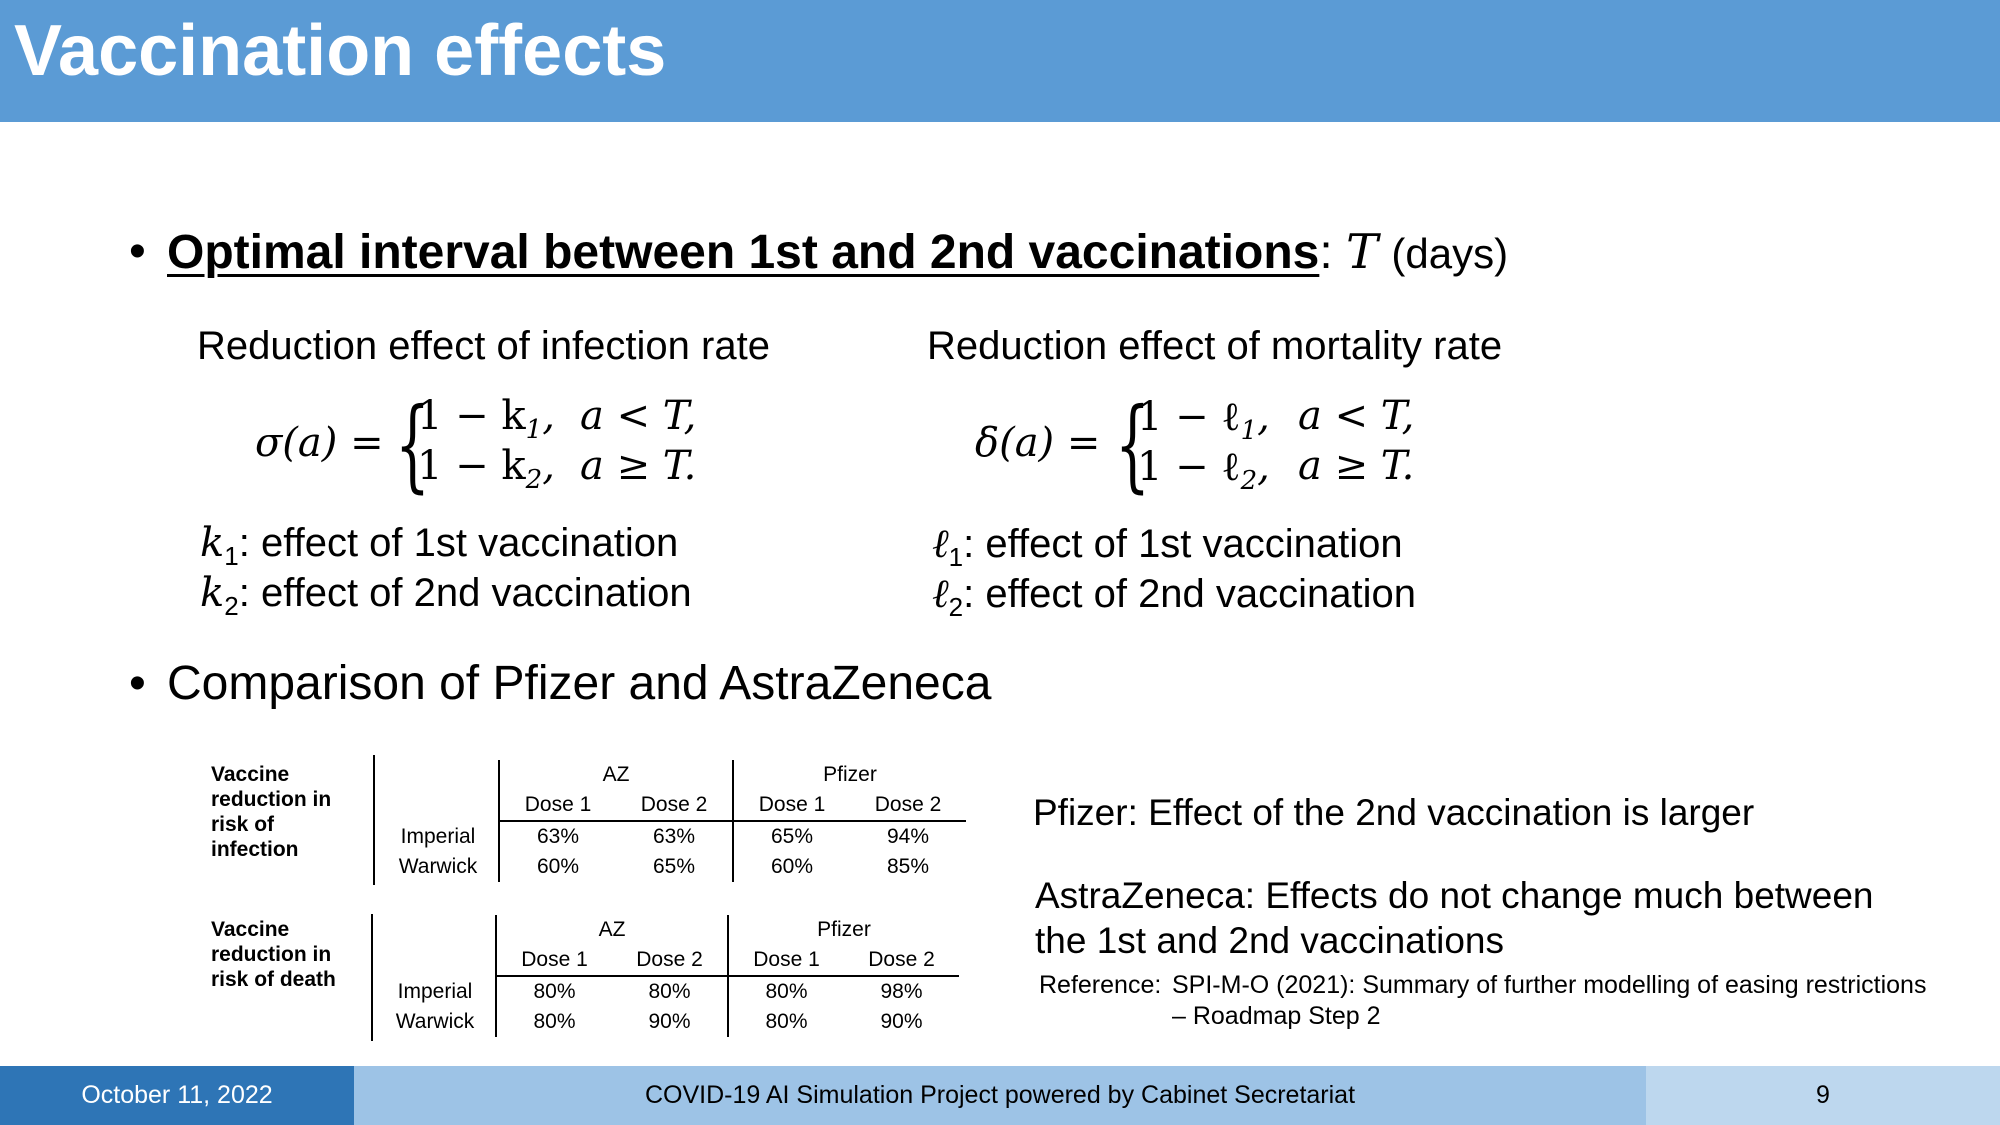  What do you see at coordinates (439, 545) in the screenshot?
I see `infection-def-1: k1: effect of 1st vaccination` at bounding box center [439, 545].